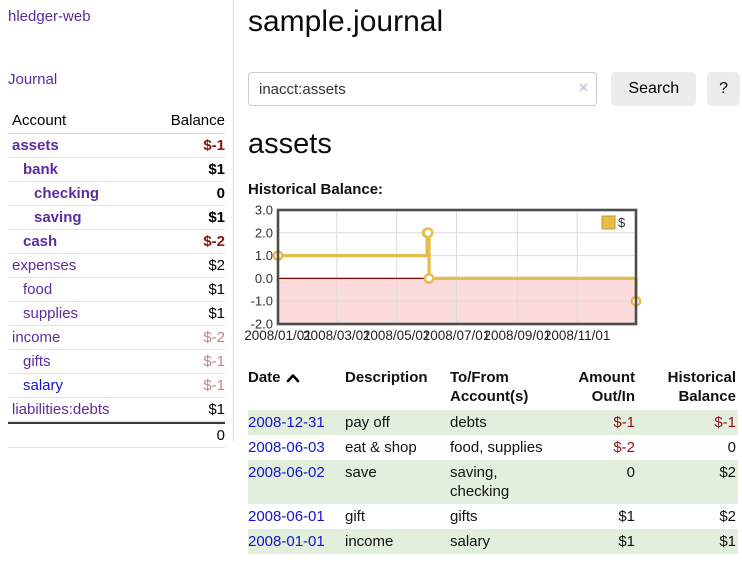 This screenshot has height=582, width=742. Describe the element at coordinates (278, 335) in the screenshot. I see `svg-text: 2008/01/01` at that location.